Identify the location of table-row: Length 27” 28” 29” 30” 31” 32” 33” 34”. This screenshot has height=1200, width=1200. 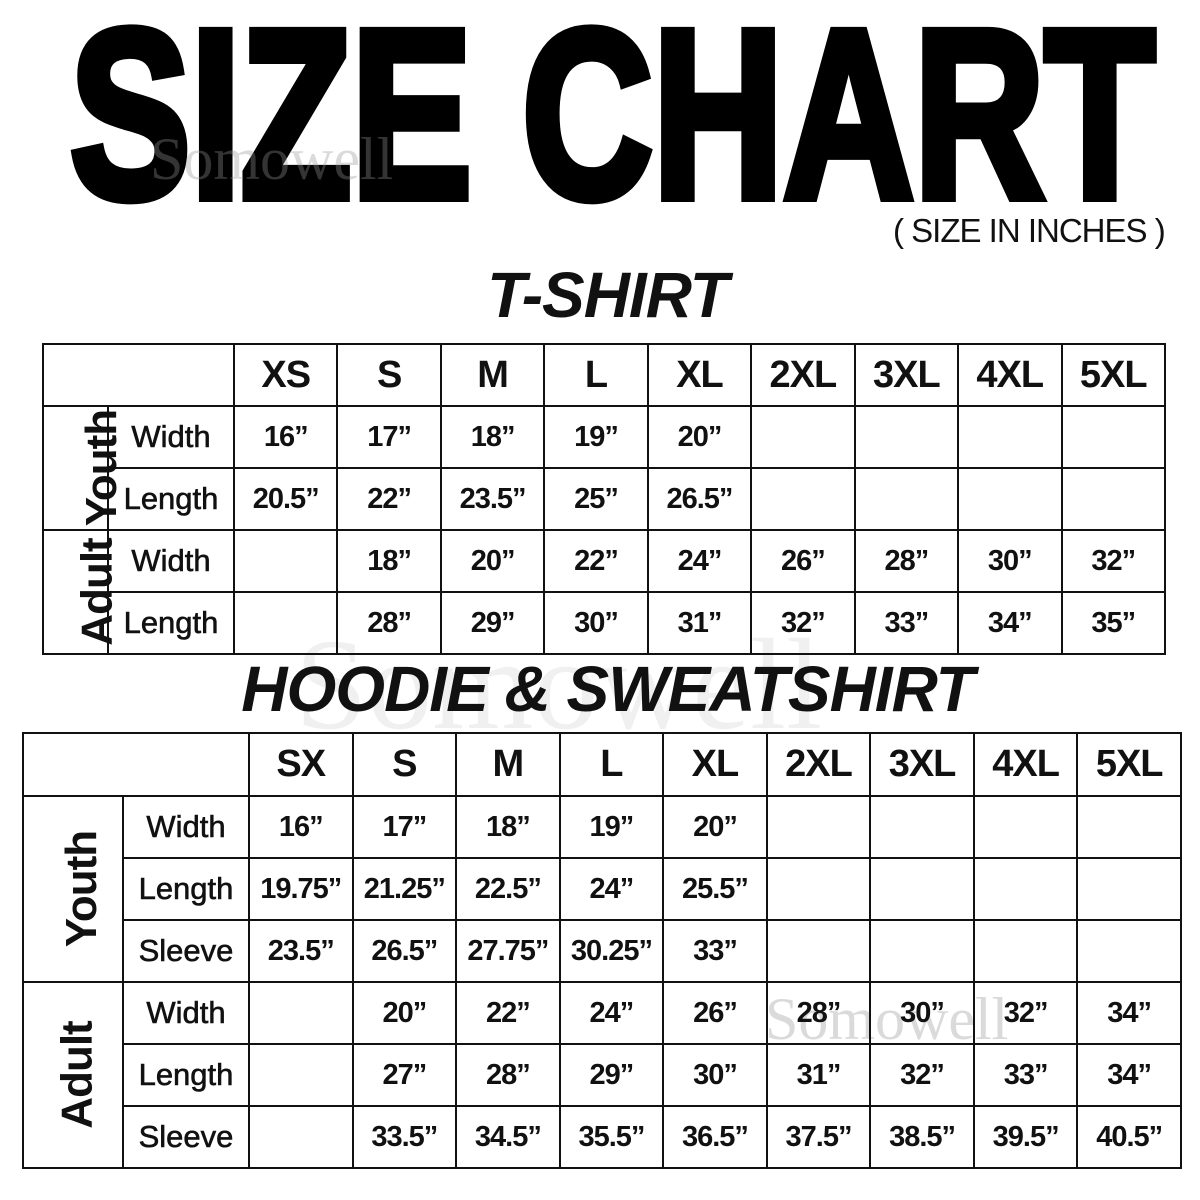
(602, 1075).